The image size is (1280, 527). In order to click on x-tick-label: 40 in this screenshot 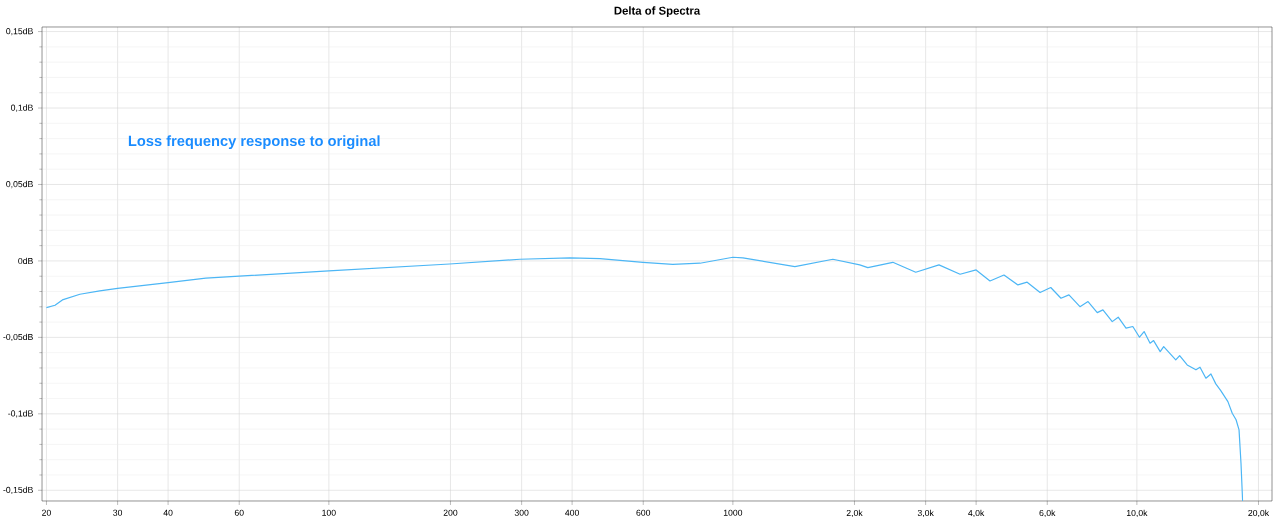, I will do `click(168, 512)`.